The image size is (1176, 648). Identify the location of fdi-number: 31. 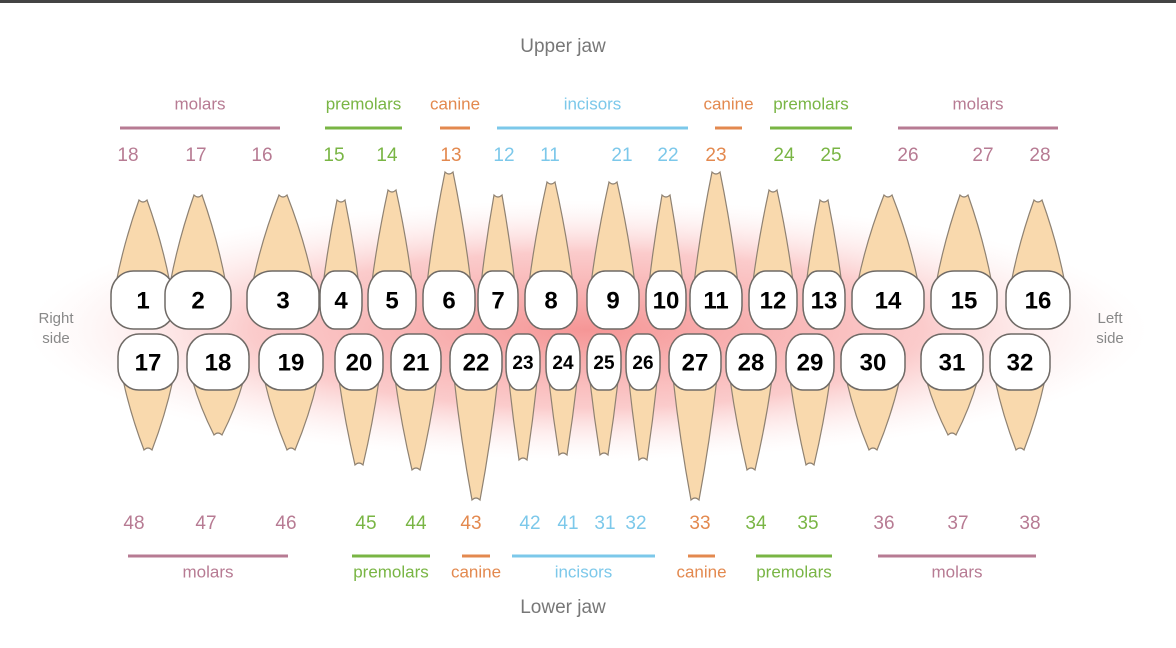
(604, 523).